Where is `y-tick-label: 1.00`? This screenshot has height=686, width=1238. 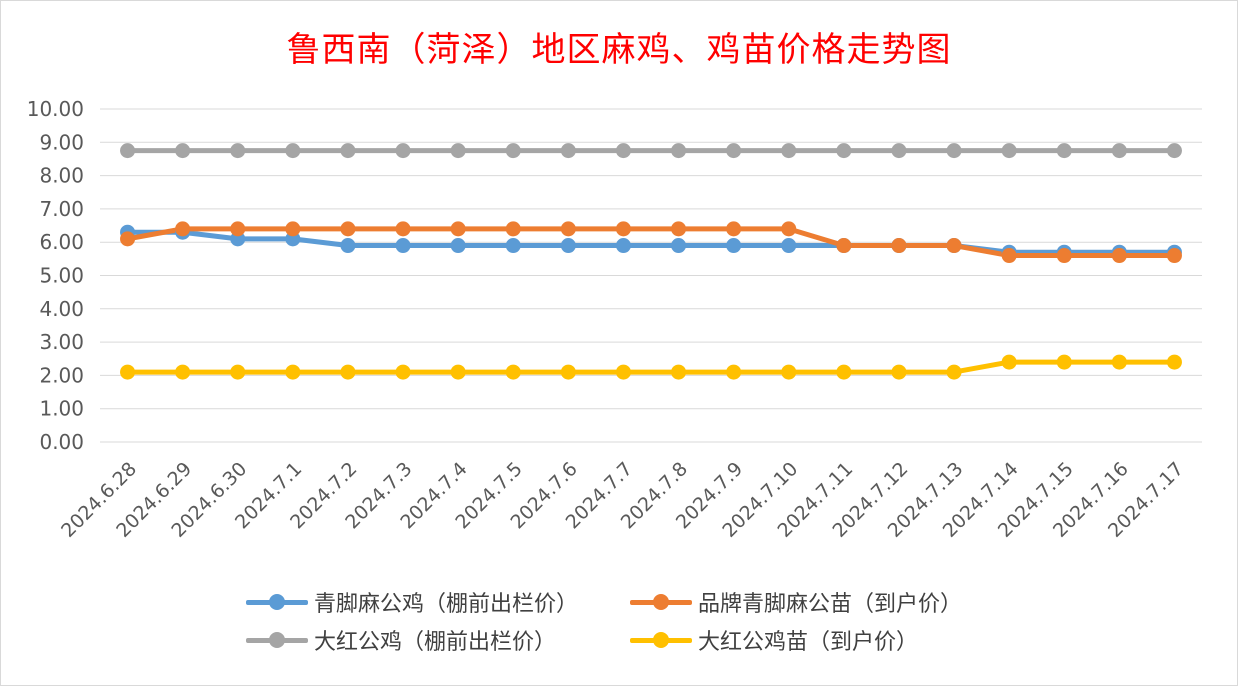
y-tick-label: 1.00 is located at coordinates (61, 409).